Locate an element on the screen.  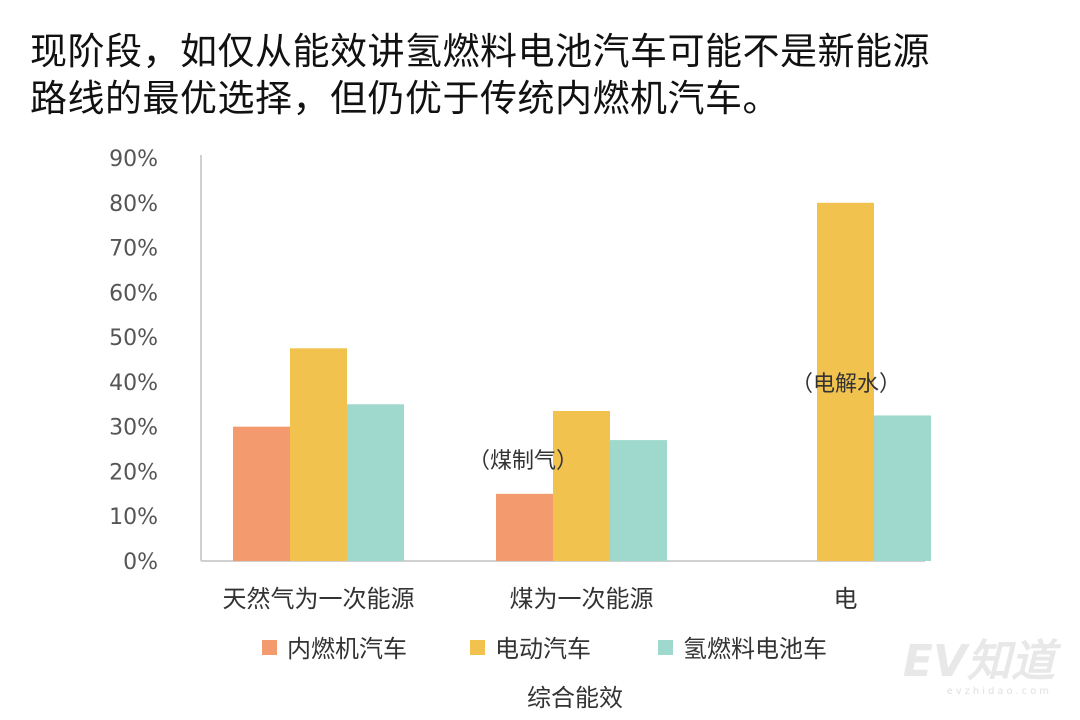
legend-label: 内燃机汽车 is located at coordinates (347, 649).